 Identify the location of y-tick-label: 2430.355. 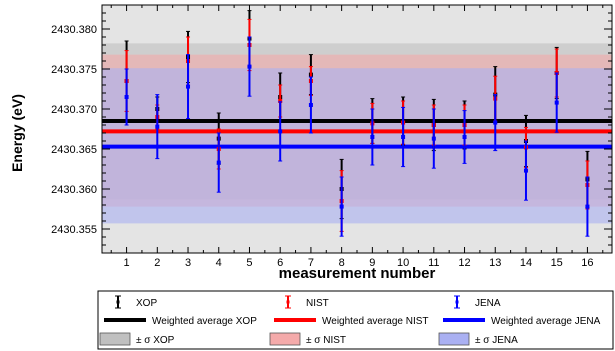
(74, 230).